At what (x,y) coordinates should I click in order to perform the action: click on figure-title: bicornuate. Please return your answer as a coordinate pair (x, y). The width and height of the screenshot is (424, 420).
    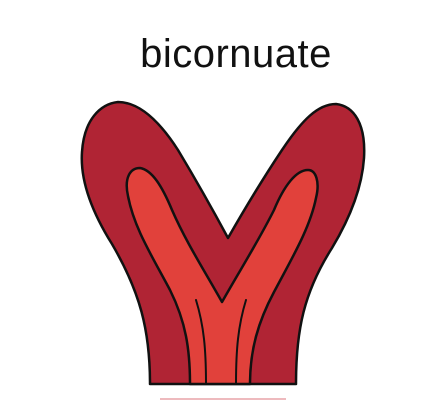
    Looking at the image, I should click on (236, 54).